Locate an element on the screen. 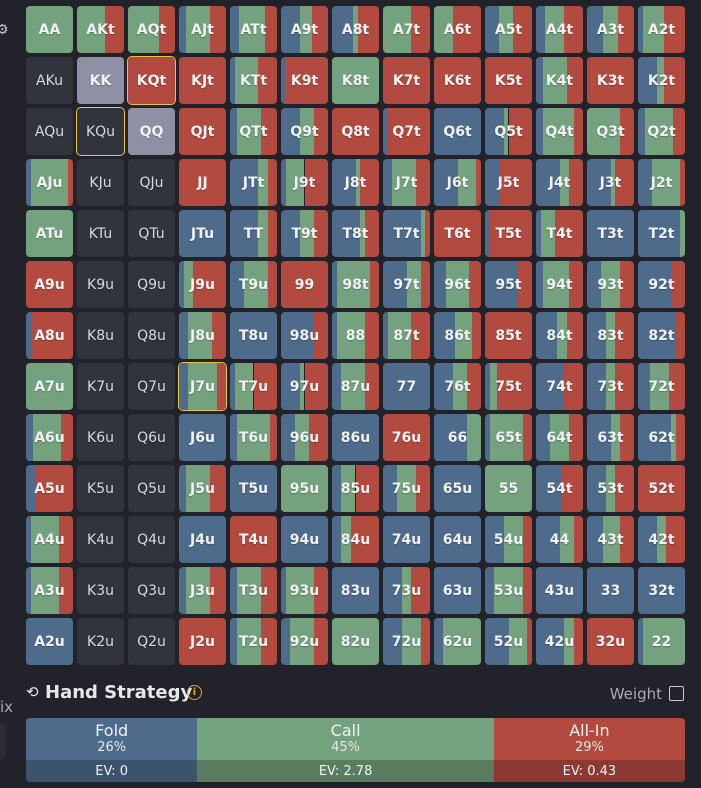 The height and width of the screenshot is (788, 701). hand-cell: Q9t is located at coordinates (304, 131).